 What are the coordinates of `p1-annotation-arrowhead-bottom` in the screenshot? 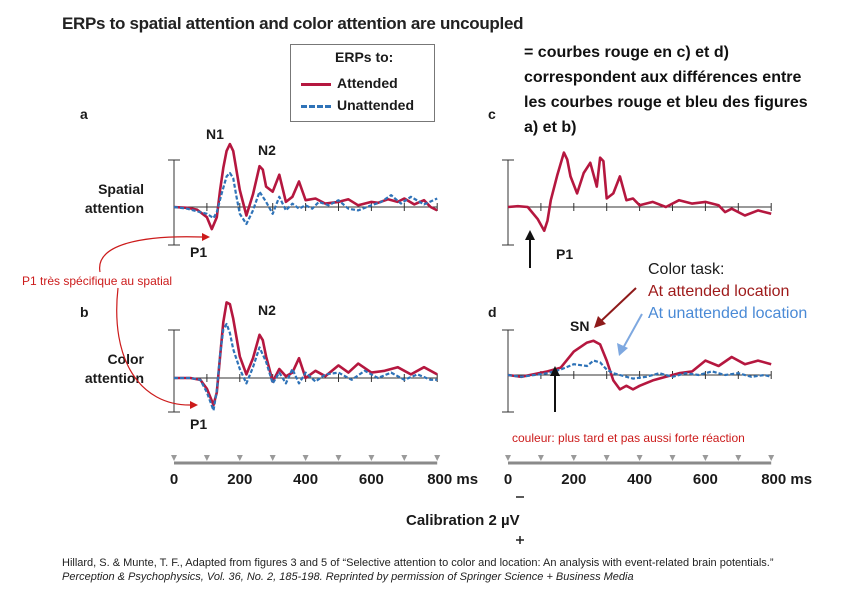 It's located at (194, 405).